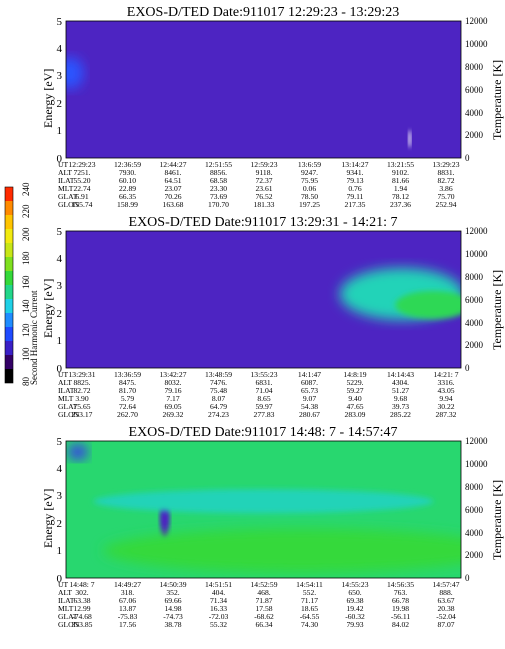 This screenshot has width=505, height=649. What do you see at coordinates (128, 616) in the screenshot?
I see `panel-2-cell-4-1: -75.83` at bounding box center [128, 616].